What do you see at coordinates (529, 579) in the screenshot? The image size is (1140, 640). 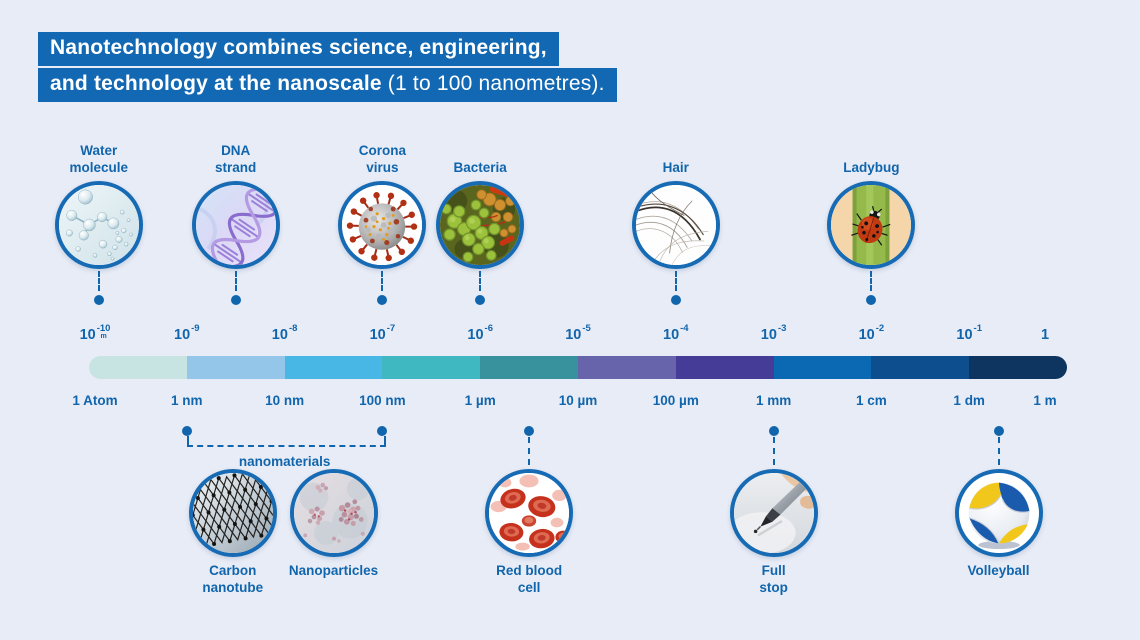 I see `red-blood-cell-label: Red blood cell` at bounding box center [529, 579].